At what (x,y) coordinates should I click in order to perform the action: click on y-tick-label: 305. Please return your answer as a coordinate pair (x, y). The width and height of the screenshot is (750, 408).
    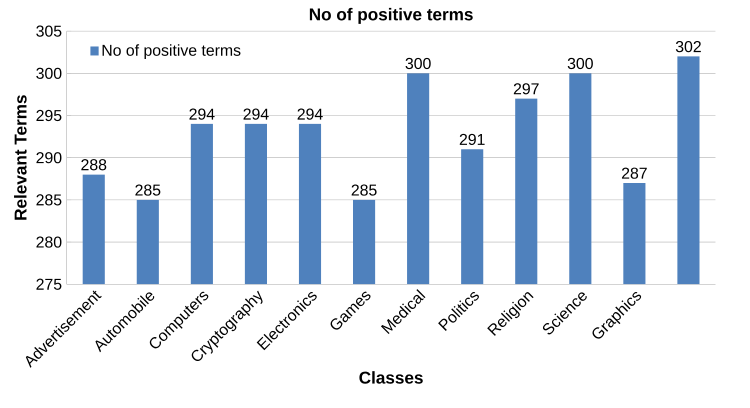
    Looking at the image, I should click on (49, 31).